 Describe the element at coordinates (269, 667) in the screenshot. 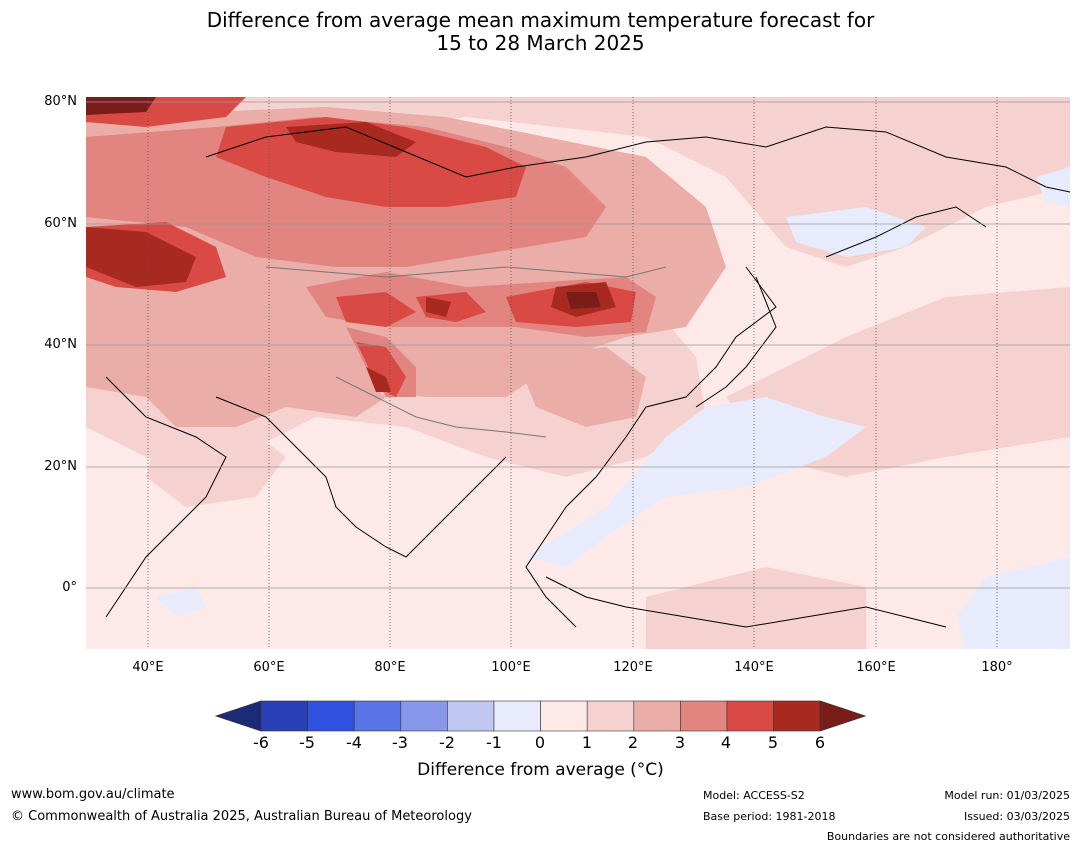

I see `lon-label-60e: 60°E` at that location.